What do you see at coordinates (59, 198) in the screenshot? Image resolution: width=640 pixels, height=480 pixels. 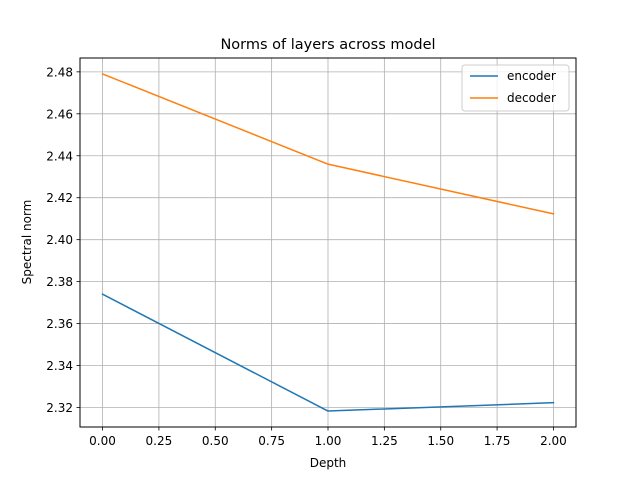 I see `y-tick-label: 2.42` at bounding box center [59, 198].